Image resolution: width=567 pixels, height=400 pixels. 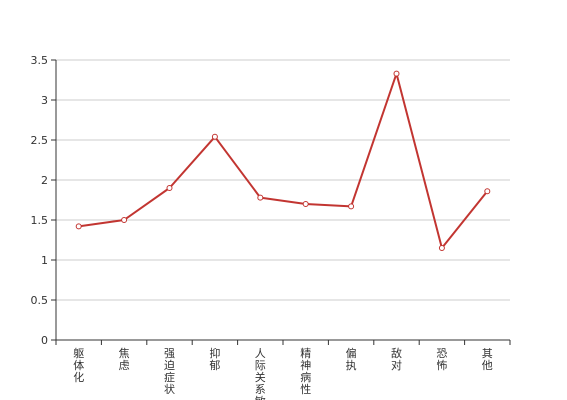 What do you see at coordinates (487, 353) in the screenshot?
I see `x-category-label-char: 其` at bounding box center [487, 353].